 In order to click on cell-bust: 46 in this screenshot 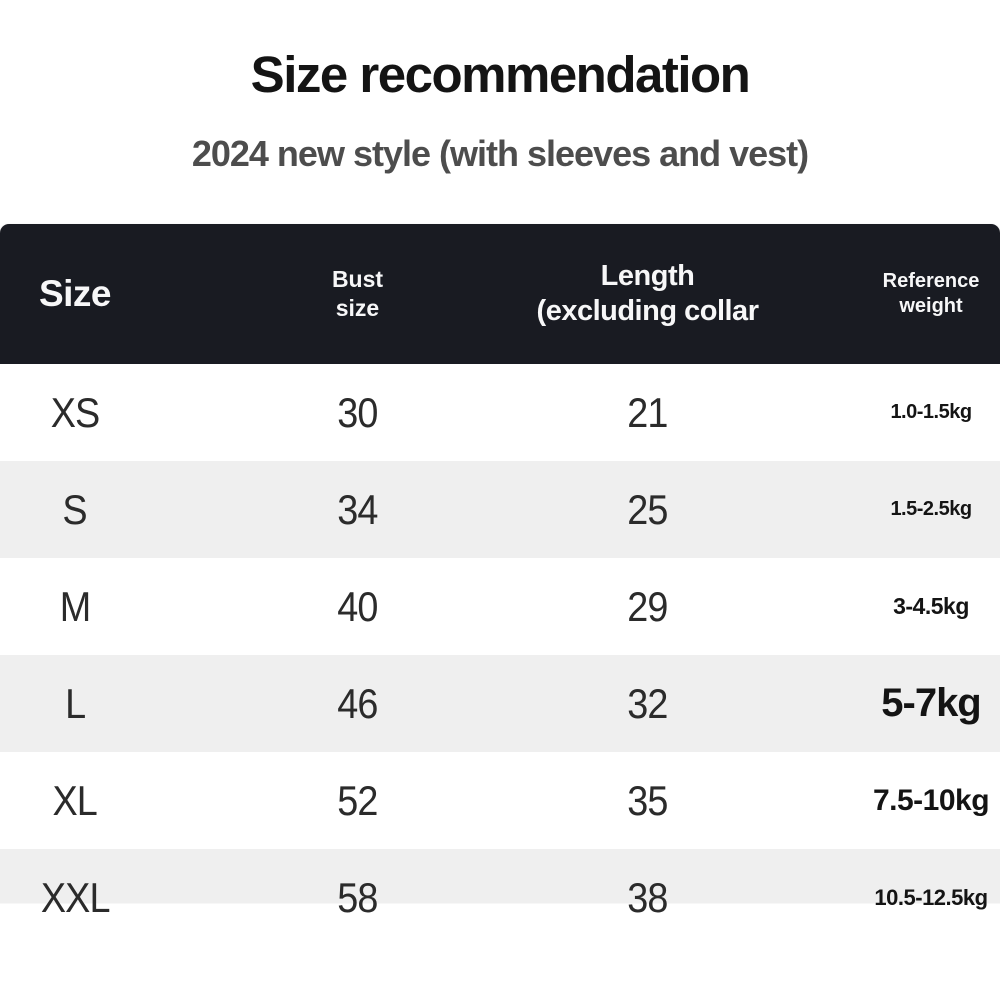, I will do `click(357, 703)`.